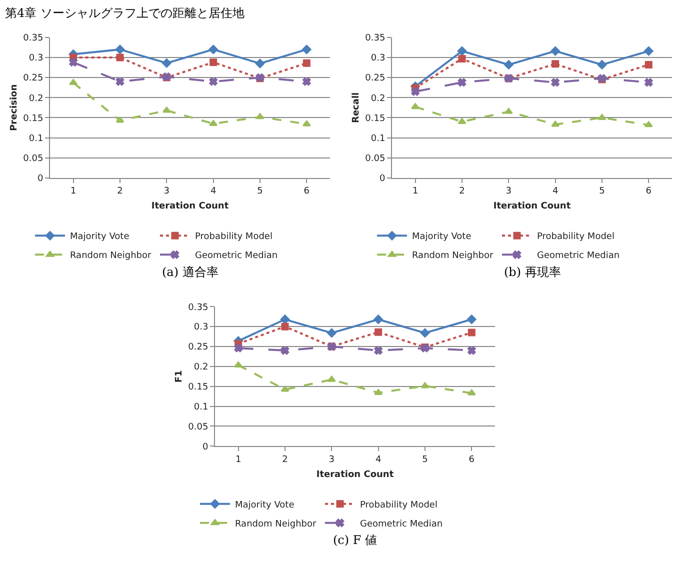  What do you see at coordinates (15, 107) in the screenshot?
I see `y-axis-title: Precision` at bounding box center [15, 107].